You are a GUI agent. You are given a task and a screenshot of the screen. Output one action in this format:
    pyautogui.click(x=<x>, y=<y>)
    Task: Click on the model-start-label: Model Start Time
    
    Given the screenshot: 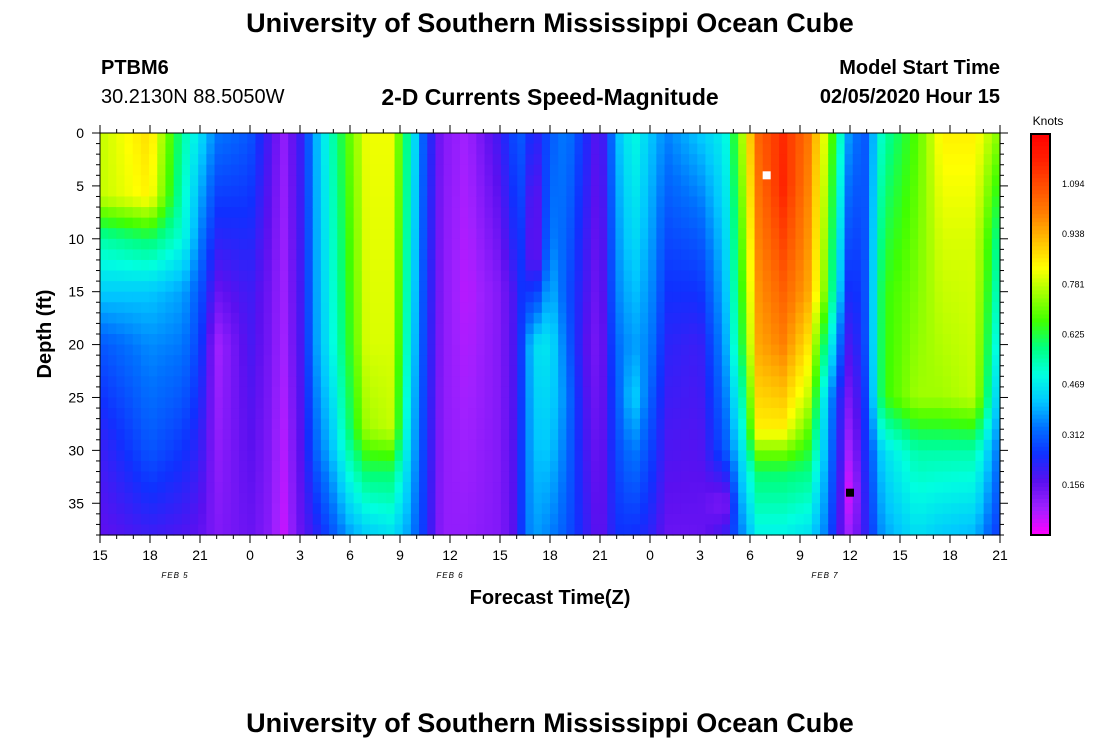 What is the action you would take?
    pyautogui.click(x=919, y=68)
    